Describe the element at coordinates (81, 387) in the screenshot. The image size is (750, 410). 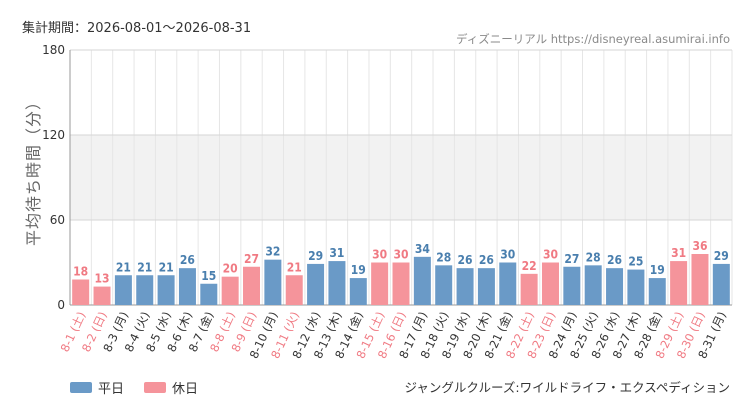
I see `weekday-swatch` at that location.